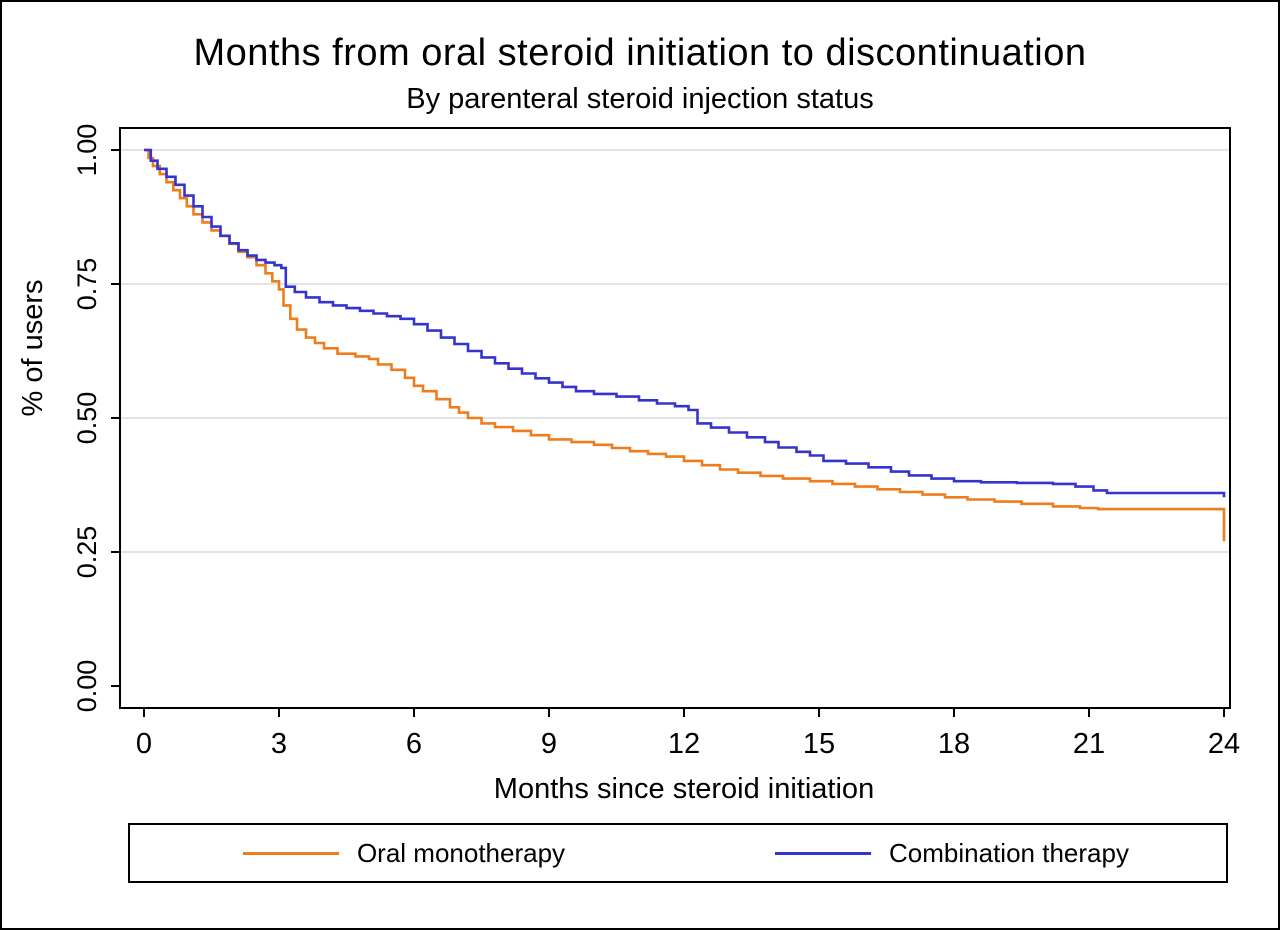 Image resolution: width=1280 pixels, height=930 pixels. What do you see at coordinates (684, 789) in the screenshot?
I see `svg-text:Months since steroid initiatio: Months since steroid initiation` at bounding box center [684, 789].